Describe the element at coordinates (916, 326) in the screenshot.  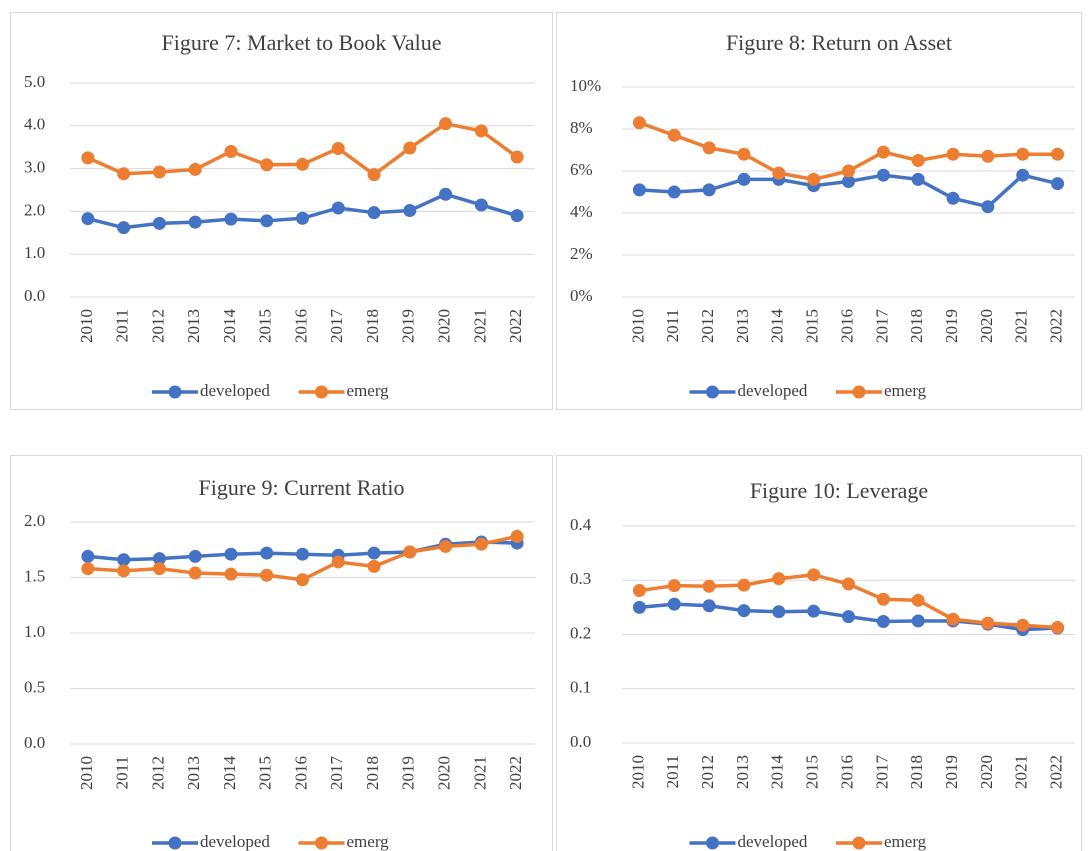
I see `x-tick-label: 2018` at that location.